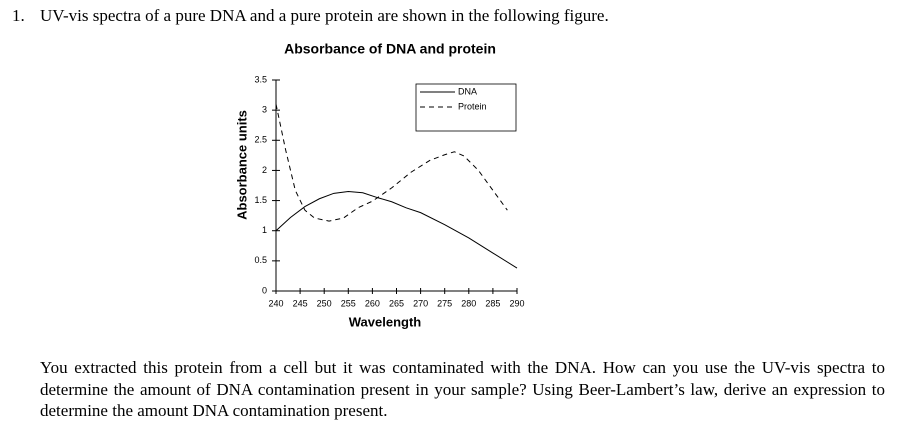  What do you see at coordinates (348, 303) in the screenshot?
I see `x-tick-label: 255` at bounding box center [348, 303].